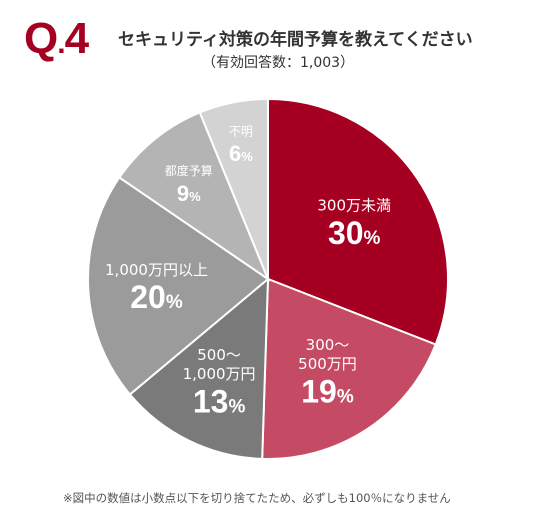 The height and width of the screenshot is (521, 536). What do you see at coordinates (156, 270) in the screenshot?
I see `slice-label: 1,000万円以上` at bounding box center [156, 270].